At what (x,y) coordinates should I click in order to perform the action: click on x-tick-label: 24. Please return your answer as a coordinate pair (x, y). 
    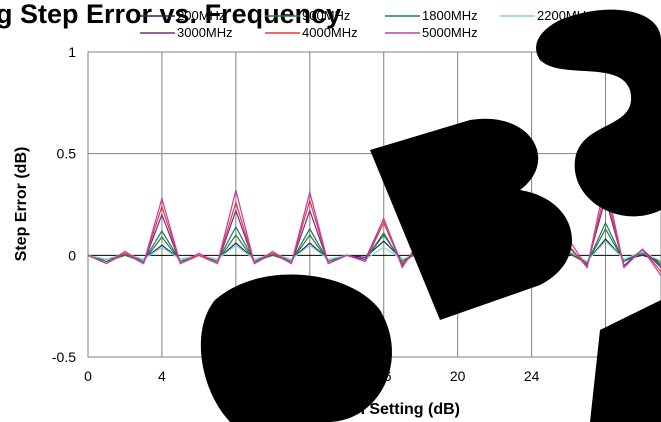
    Looking at the image, I should click on (532, 376).